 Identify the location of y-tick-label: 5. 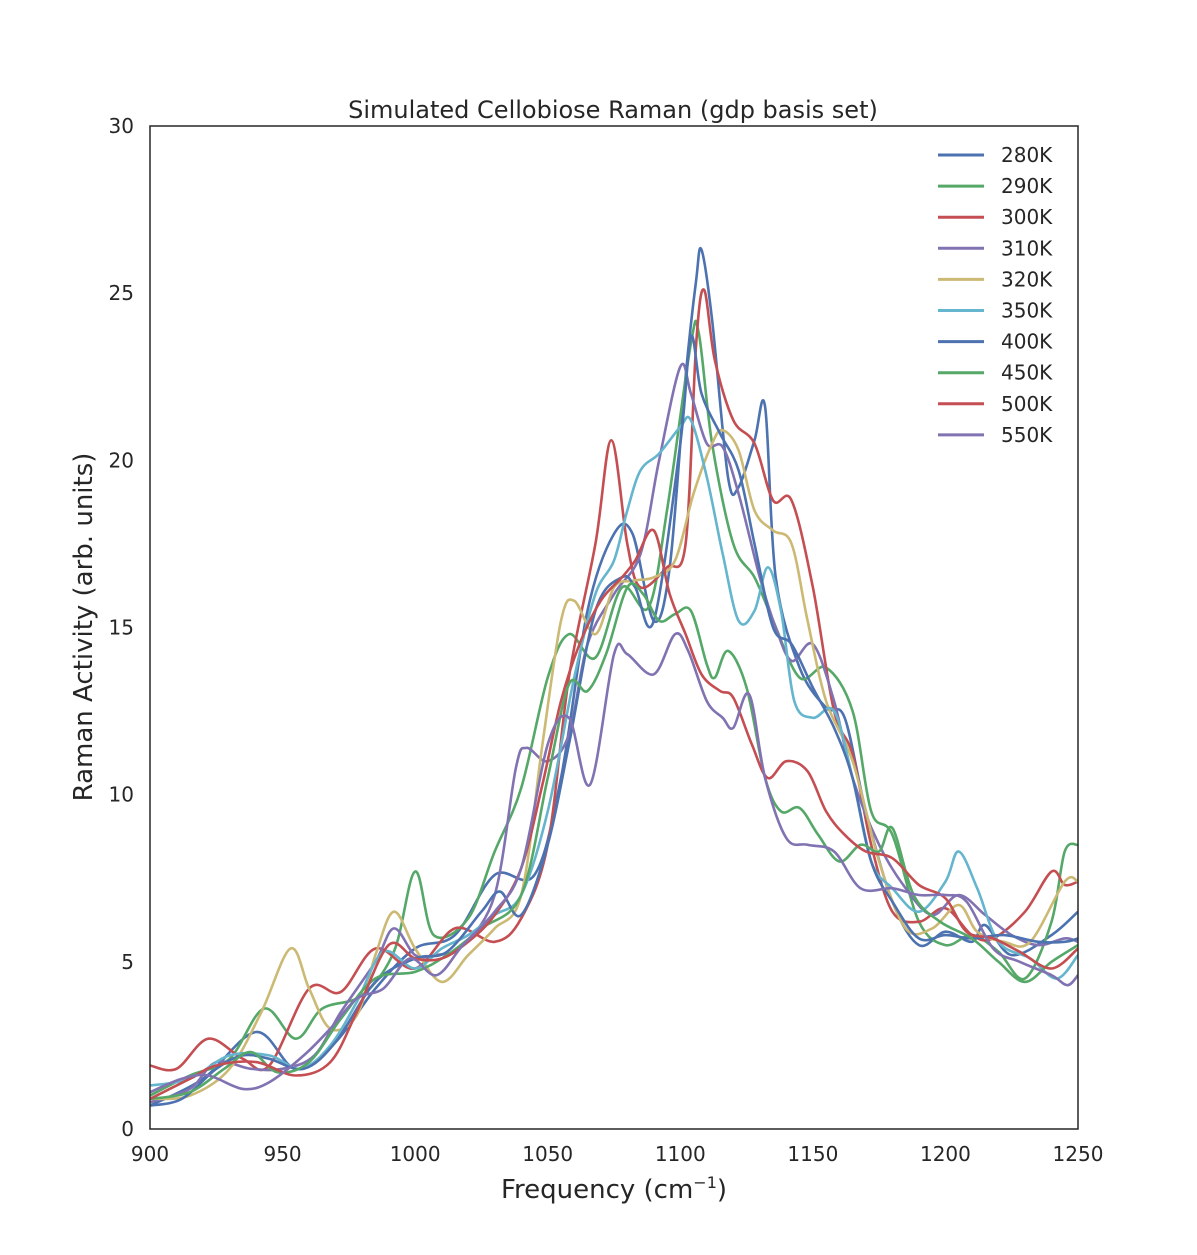
(127, 962).